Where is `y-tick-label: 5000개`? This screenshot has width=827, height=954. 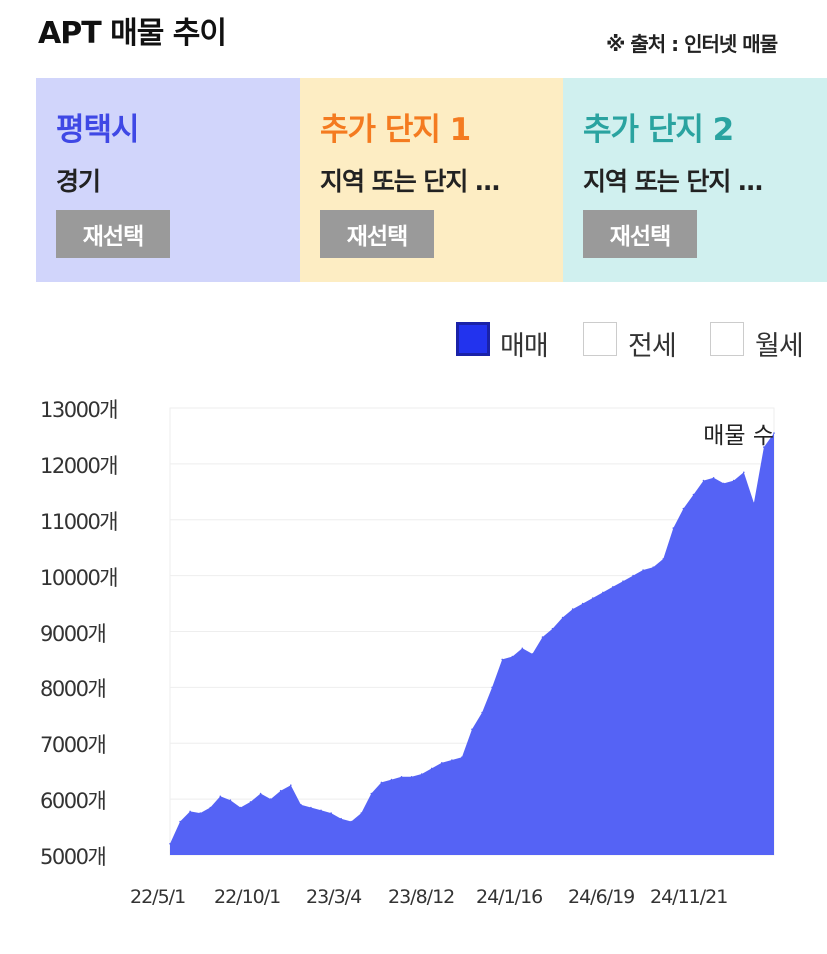 y-tick-label: 5000개 is located at coordinates (73, 857).